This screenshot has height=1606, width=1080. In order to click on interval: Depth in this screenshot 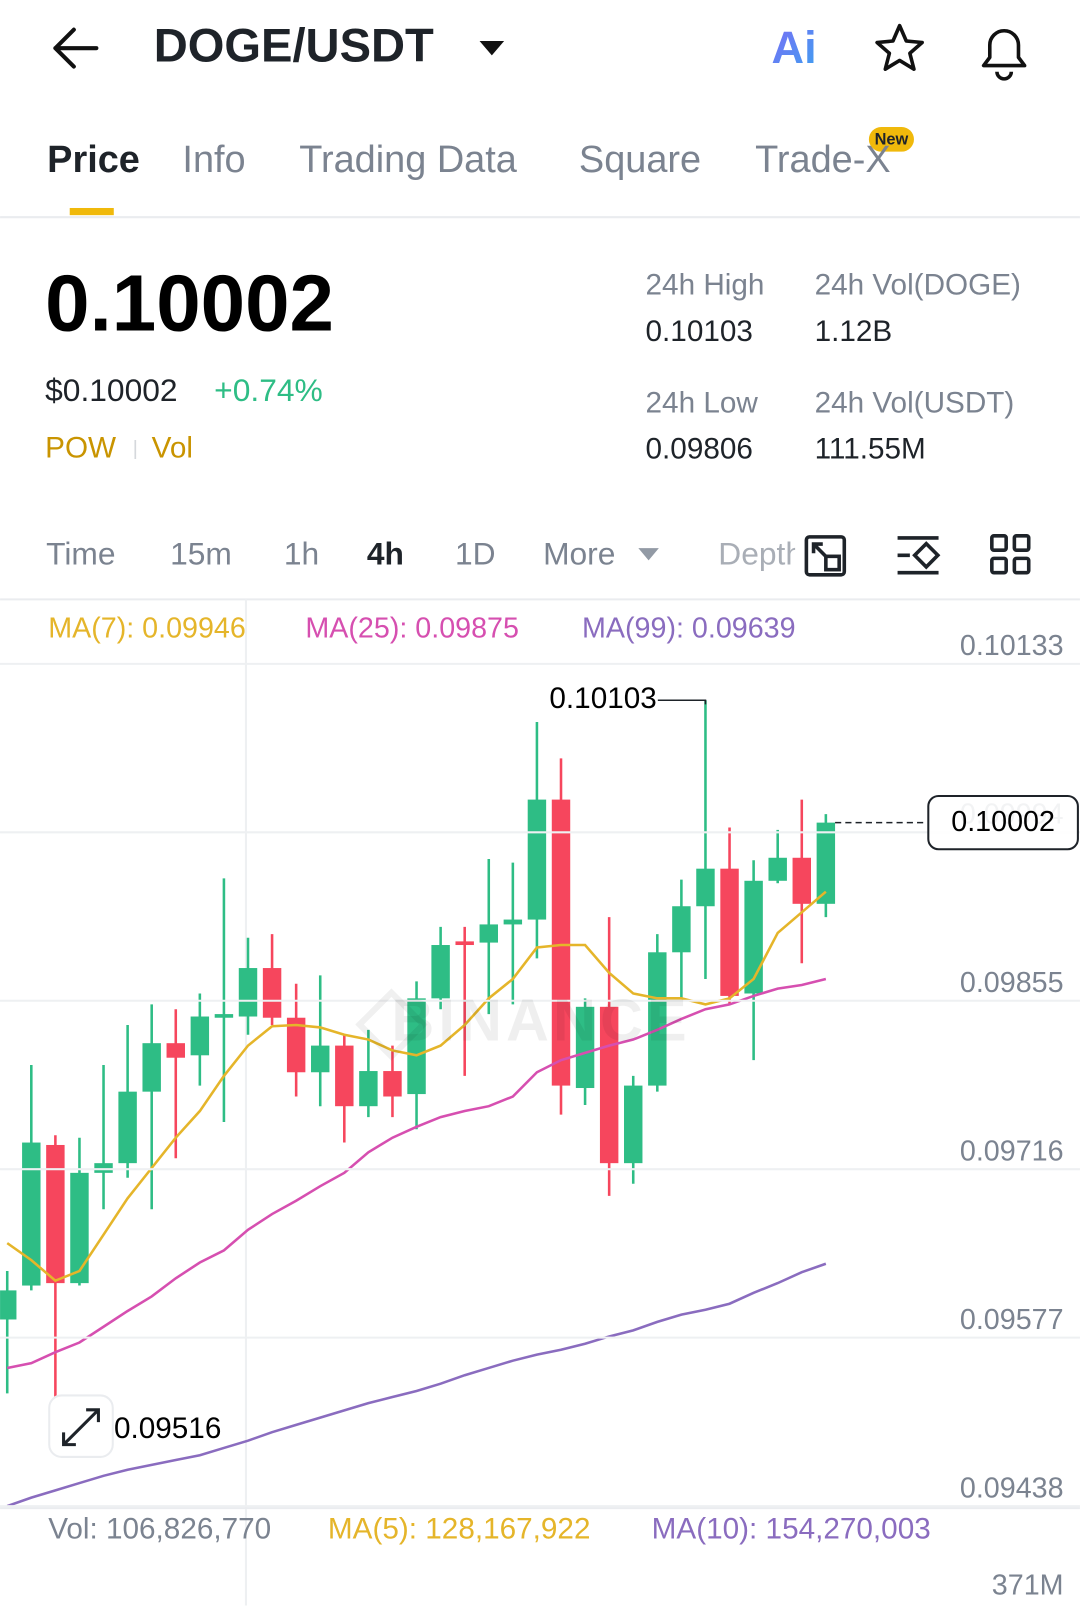, I will do `click(760, 554)`.